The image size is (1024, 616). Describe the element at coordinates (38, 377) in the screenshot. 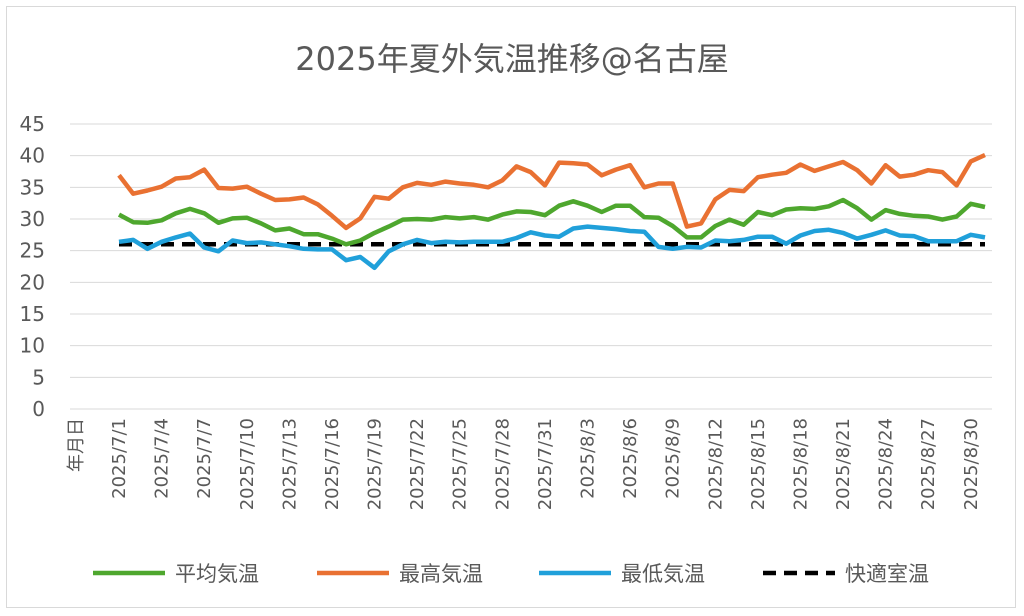

I see `y-tick-label: 5` at that location.